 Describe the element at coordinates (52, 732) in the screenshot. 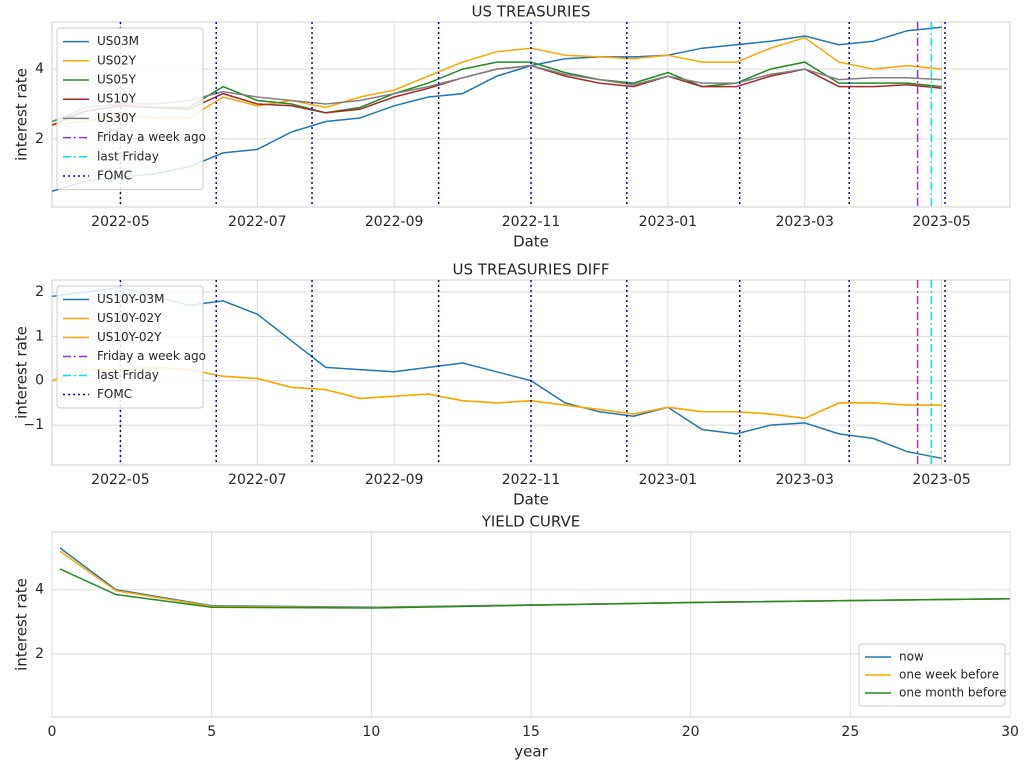

I see `x-tick-label: 0` at that location.